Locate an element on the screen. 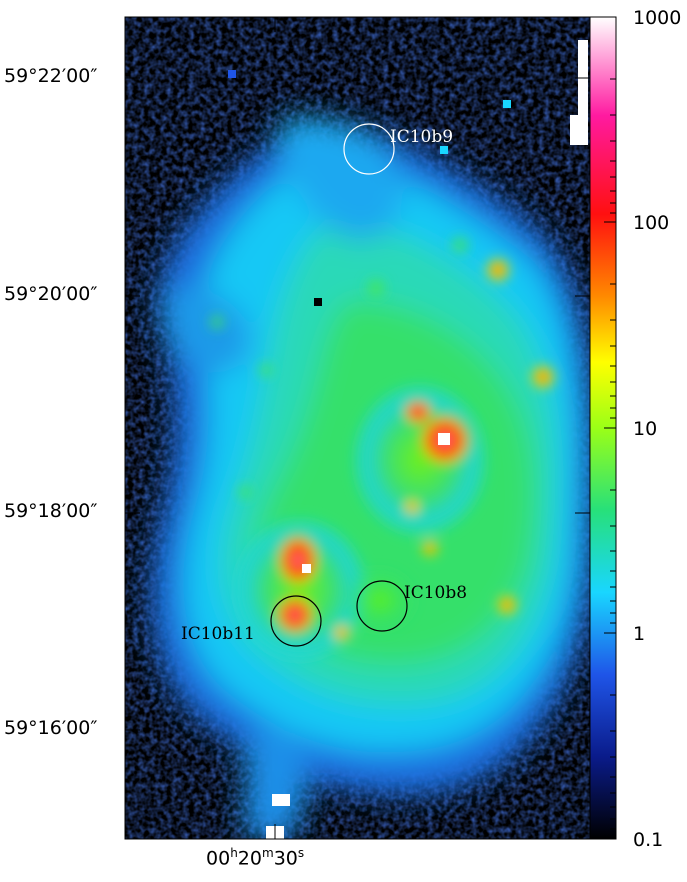 This screenshot has height=882, width=687. colorbar-ticks is located at coordinates (610, 428).